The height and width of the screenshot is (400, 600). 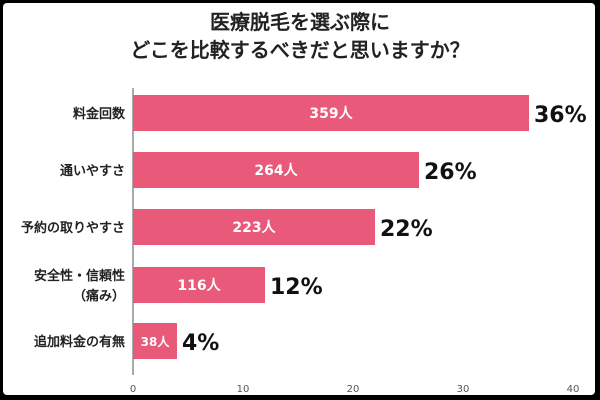 I want to click on category-label: 追加料金の有無, so click(x=79, y=342).